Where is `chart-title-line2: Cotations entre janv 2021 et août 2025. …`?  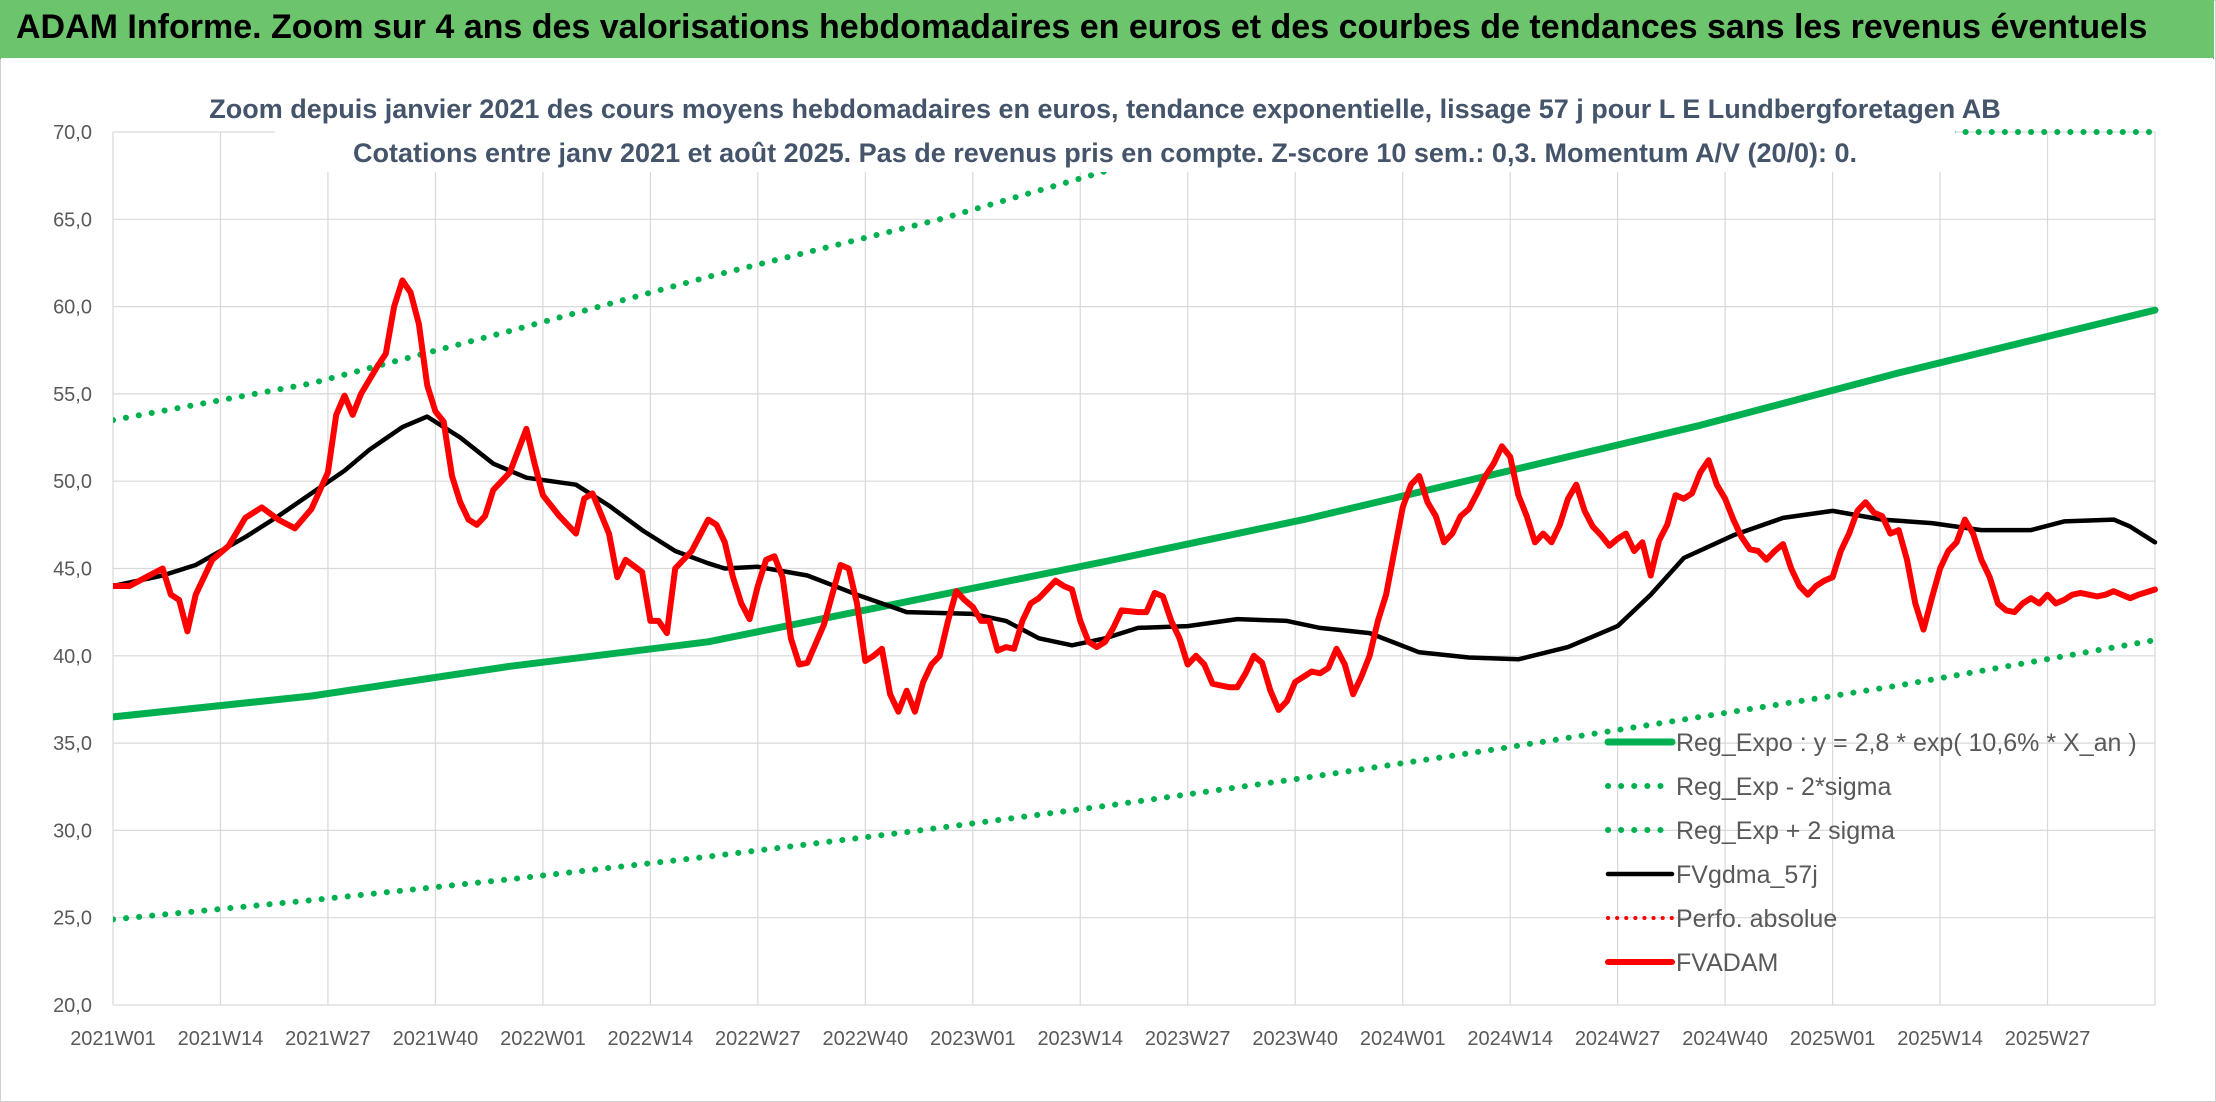
chart-title-line2: Cotations entre janv 2021 et août 2025. … is located at coordinates (1105, 153).